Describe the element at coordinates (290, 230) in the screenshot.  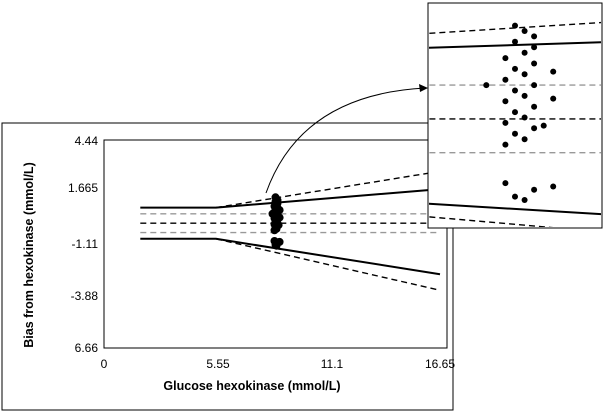
I see `main-series-lines` at that location.